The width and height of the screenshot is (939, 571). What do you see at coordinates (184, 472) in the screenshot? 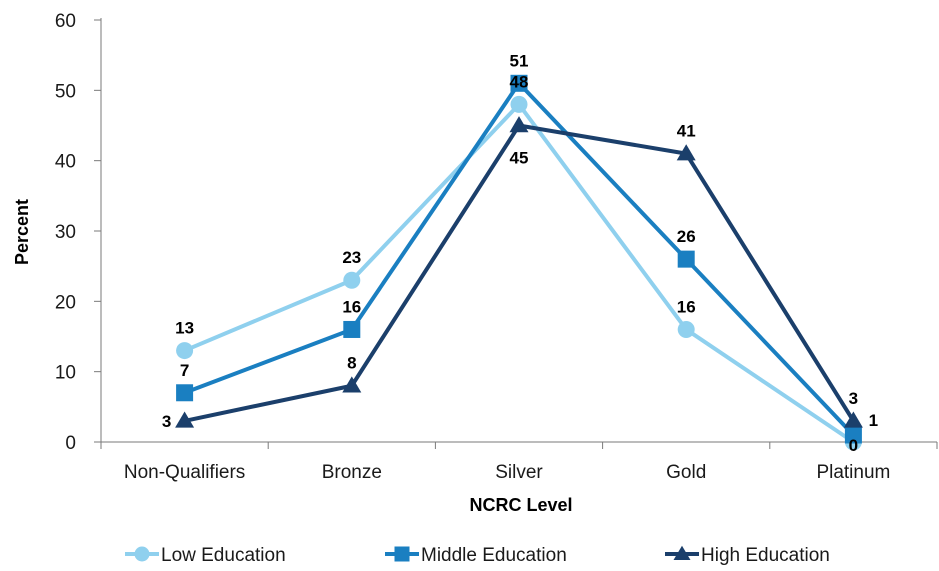
I see `x-tick-label: Non-Qualifiers` at bounding box center [184, 472].